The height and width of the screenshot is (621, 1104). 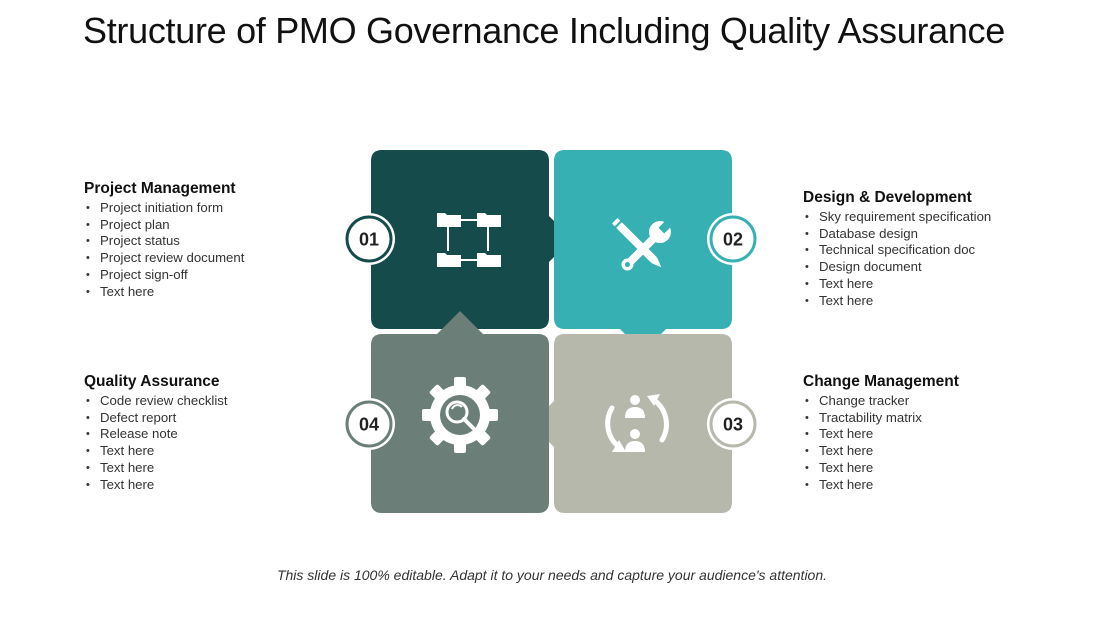 I want to click on list-item: Project sign-off, so click(x=164, y=275).